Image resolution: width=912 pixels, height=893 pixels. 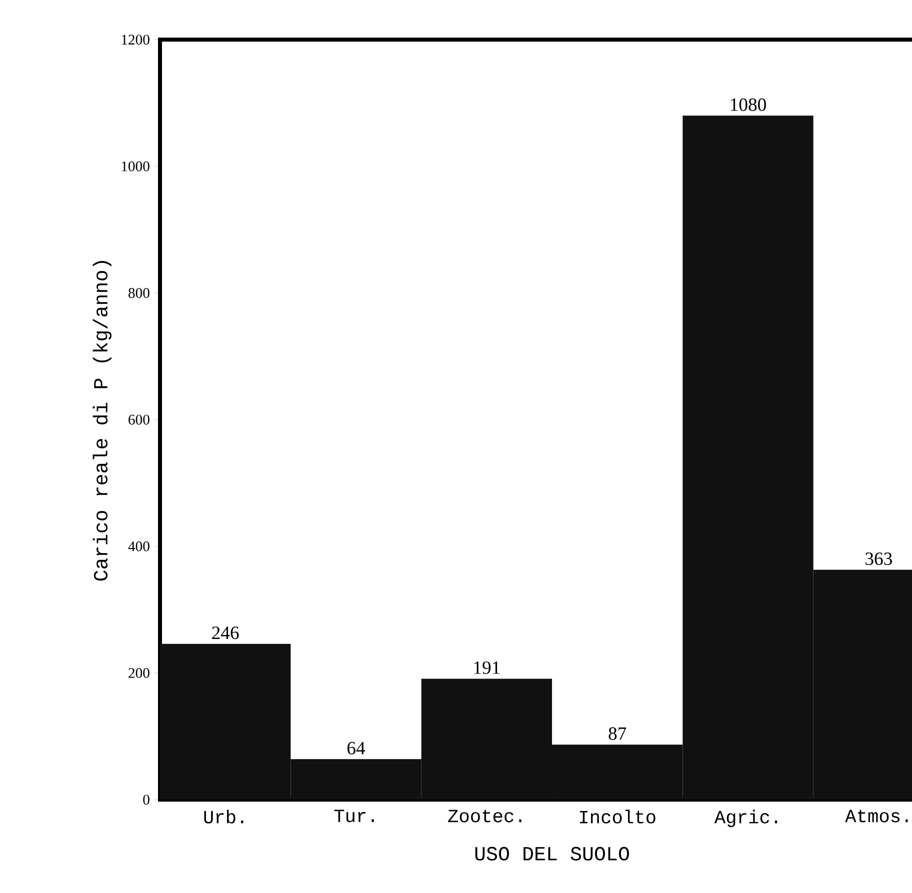 I want to click on x-axis-title: USO DEL SUOLO, so click(x=552, y=853).